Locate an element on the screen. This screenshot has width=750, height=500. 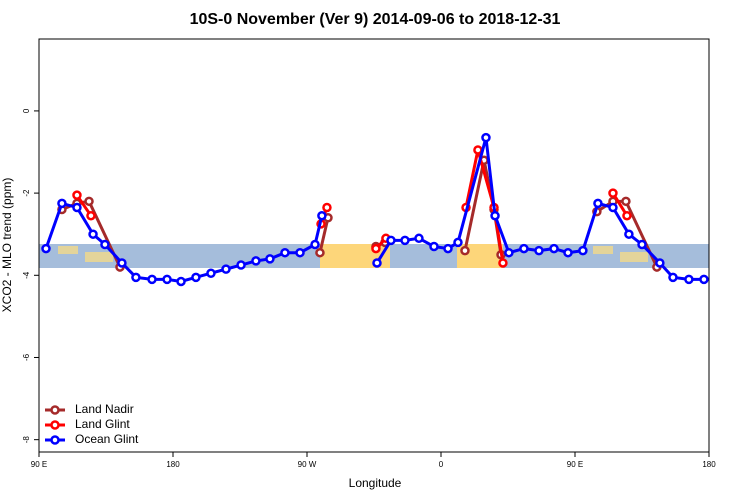
legend-label: Ocean Glint is located at coordinates (107, 439).